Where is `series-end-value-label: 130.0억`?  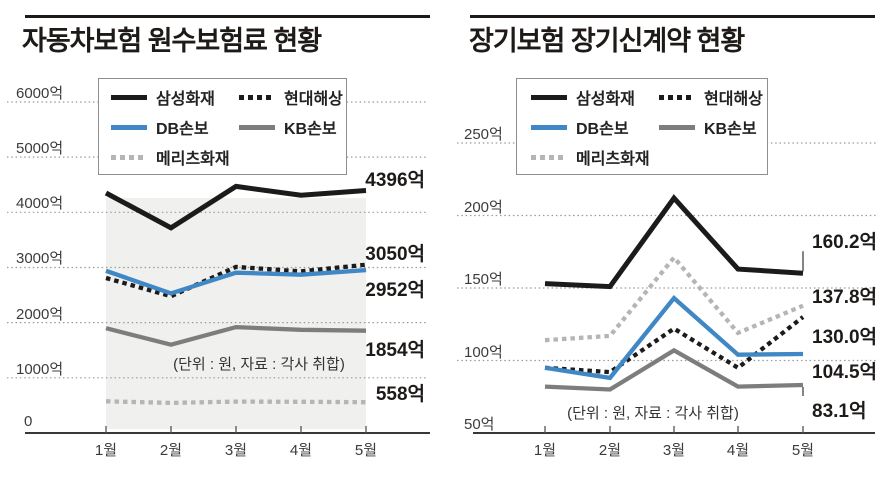
series-end-value-label: 130.0억 is located at coordinates (845, 337).